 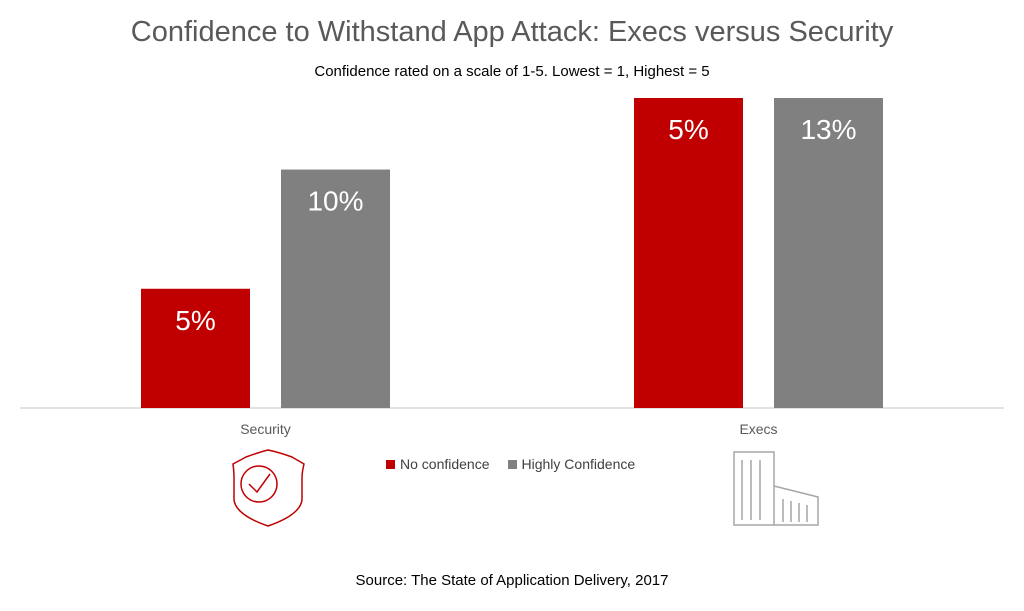 What do you see at coordinates (688, 253) in the screenshot?
I see `bar-execs-no-confidence` at bounding box center [688, 253].